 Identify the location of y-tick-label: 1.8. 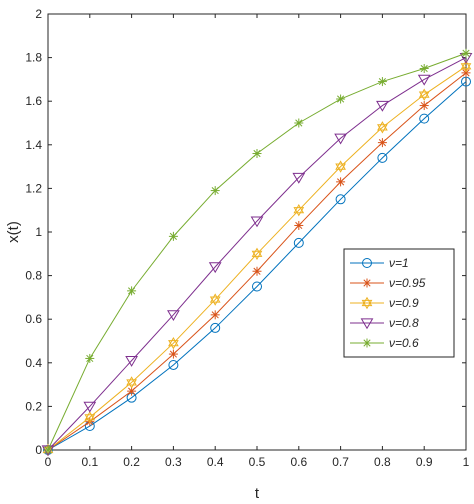
(33, 58).